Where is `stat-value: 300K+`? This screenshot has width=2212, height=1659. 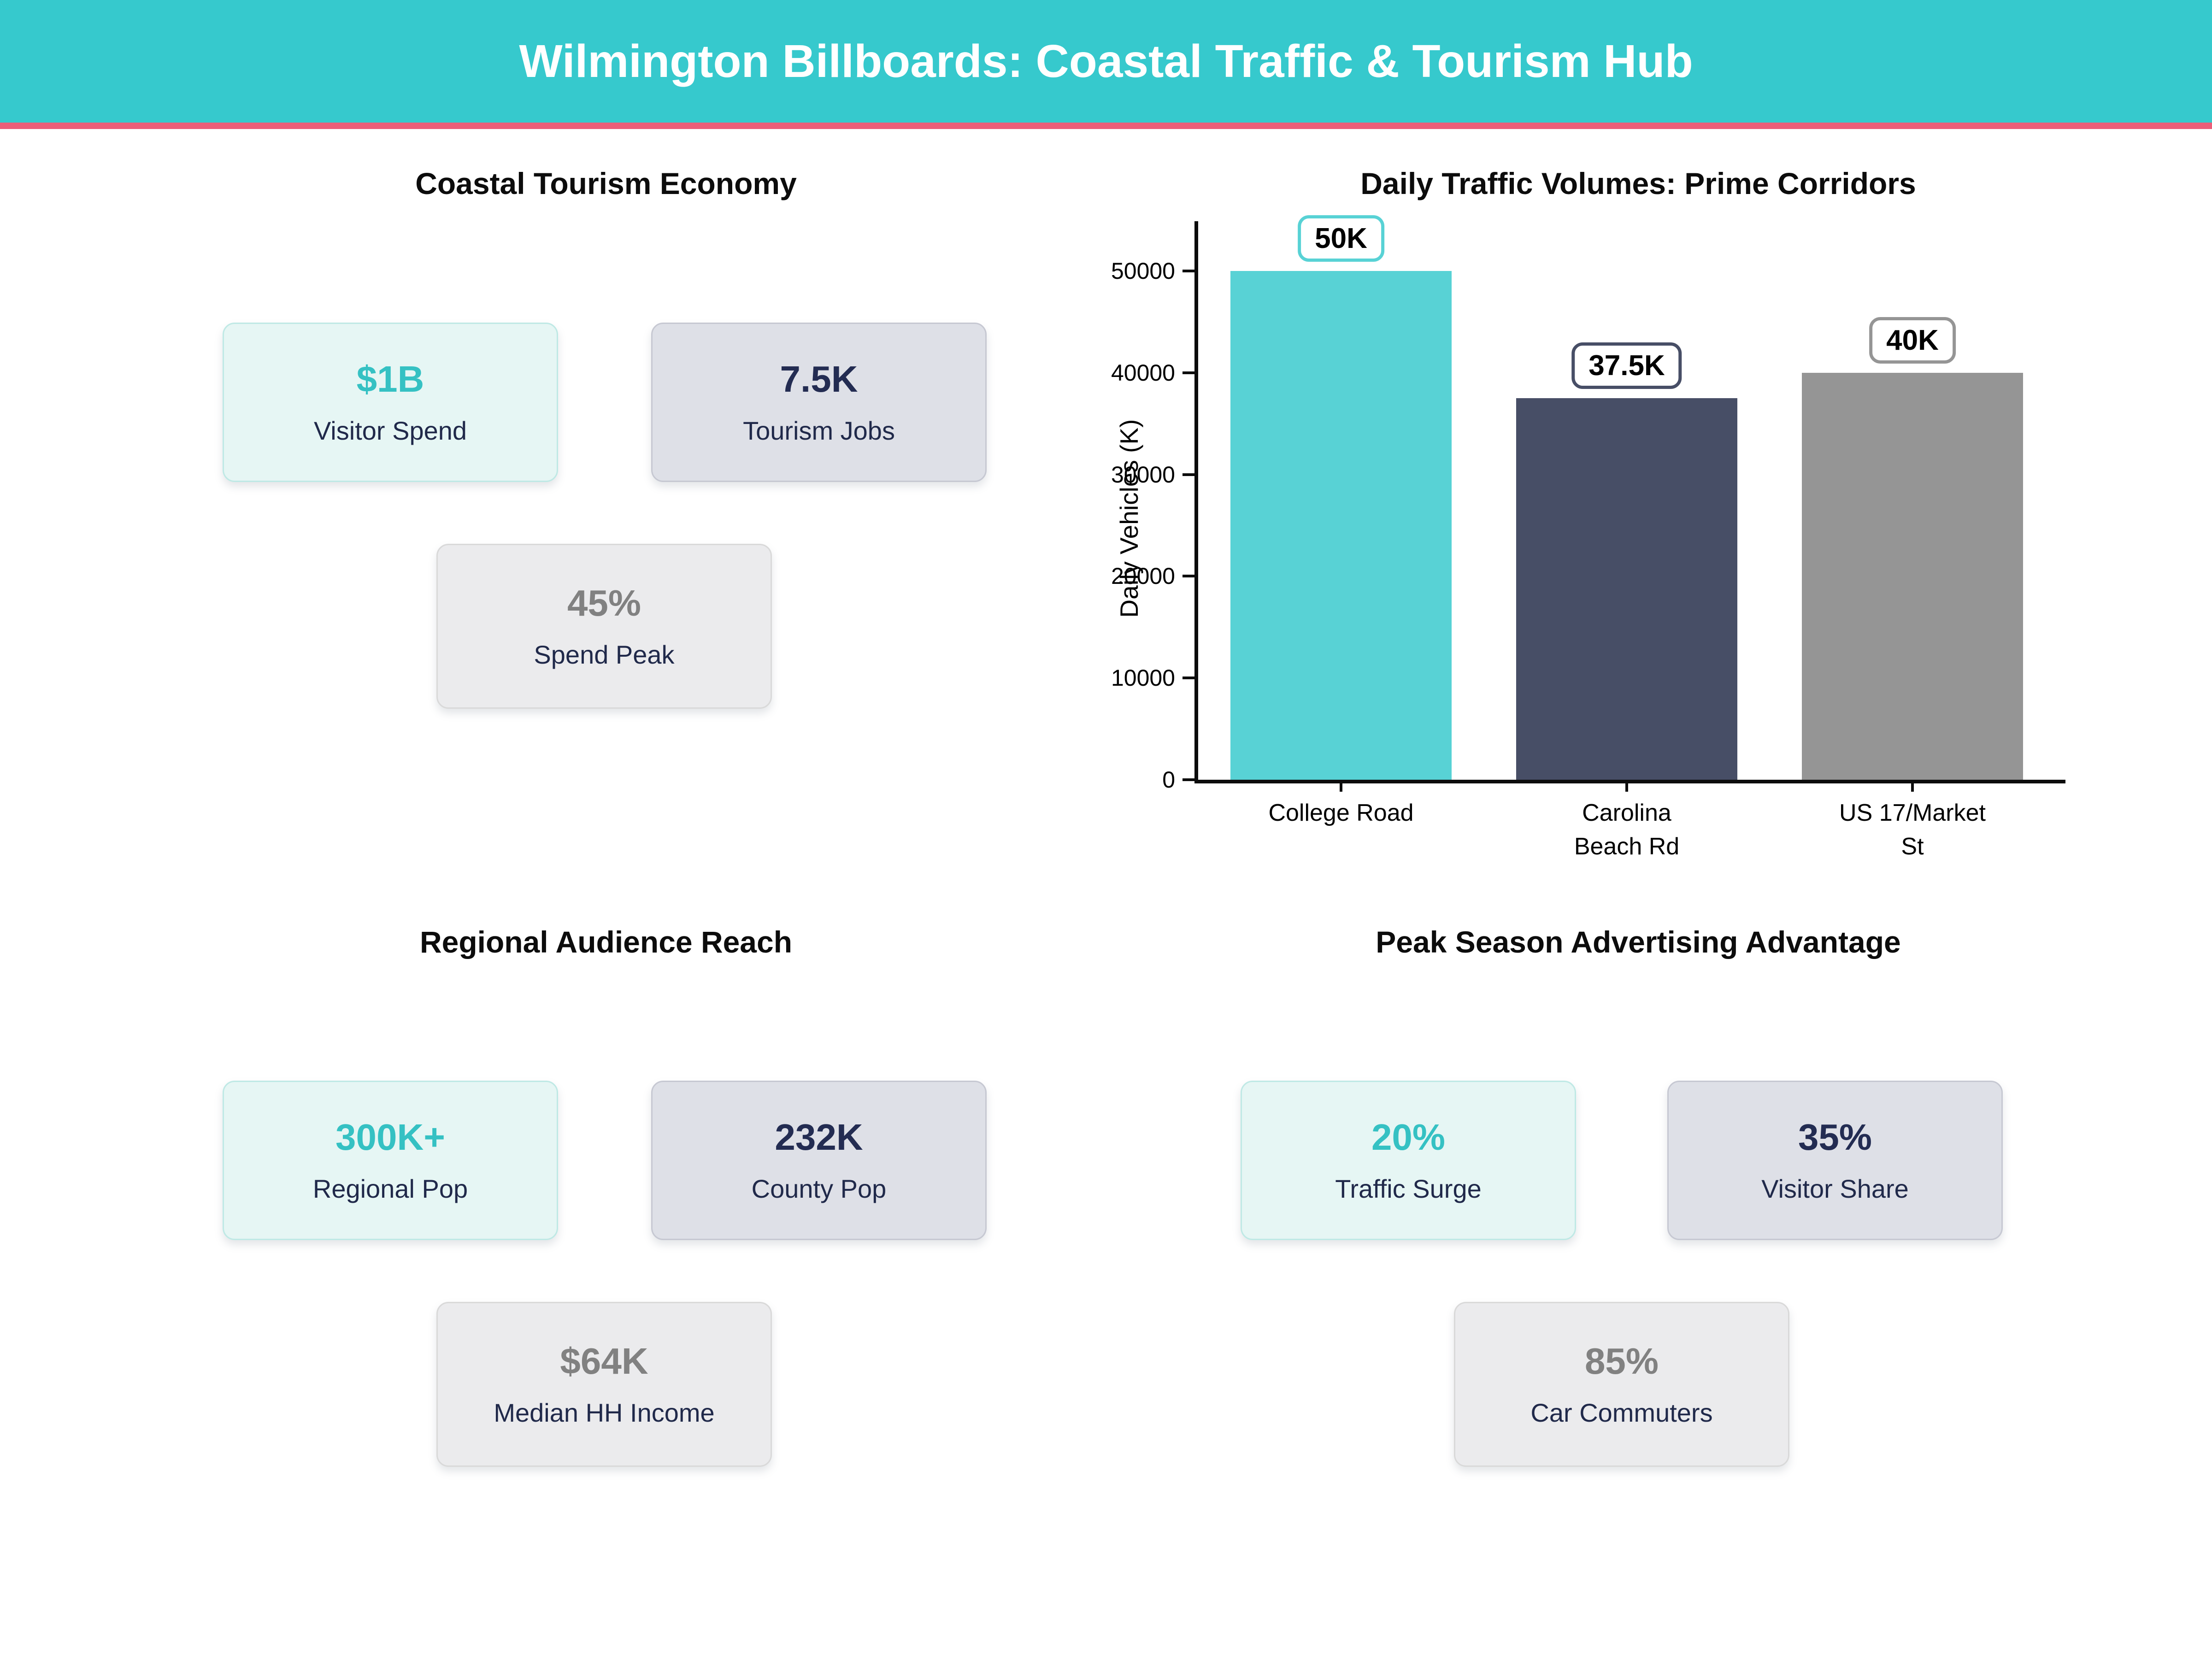
stat-value: 300K+ is located at coordinates (390, 1137).